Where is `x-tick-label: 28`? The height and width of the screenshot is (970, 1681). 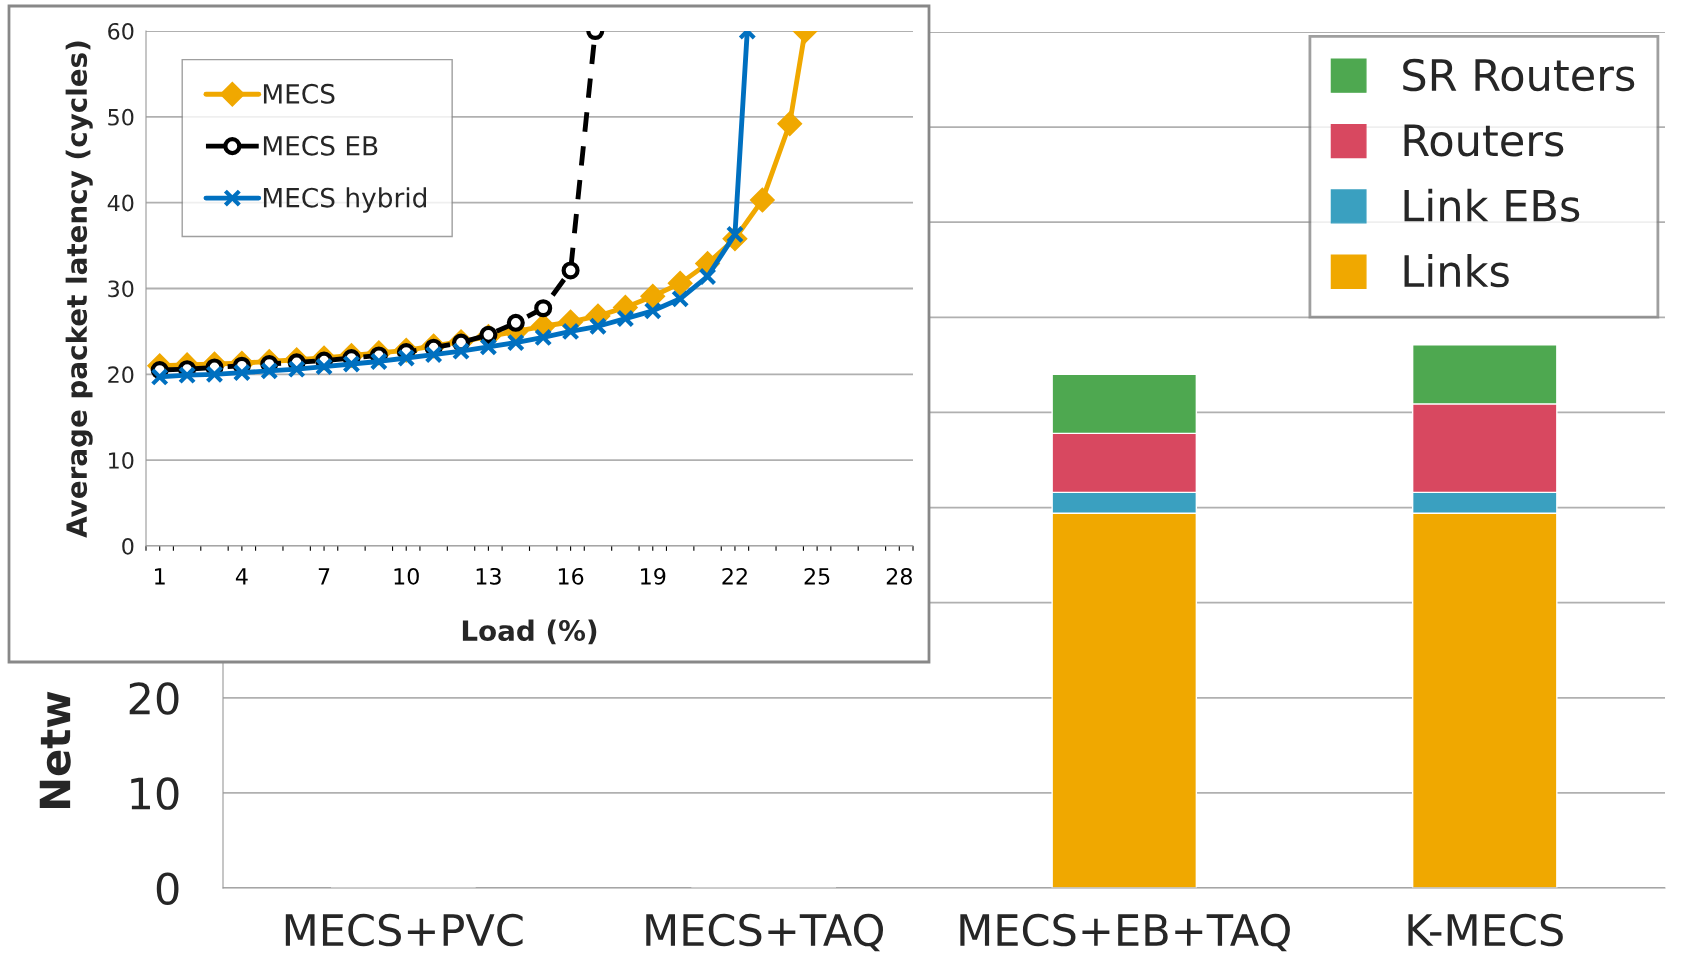 x-tick-label: 28 is located at coordinates (899, 576).